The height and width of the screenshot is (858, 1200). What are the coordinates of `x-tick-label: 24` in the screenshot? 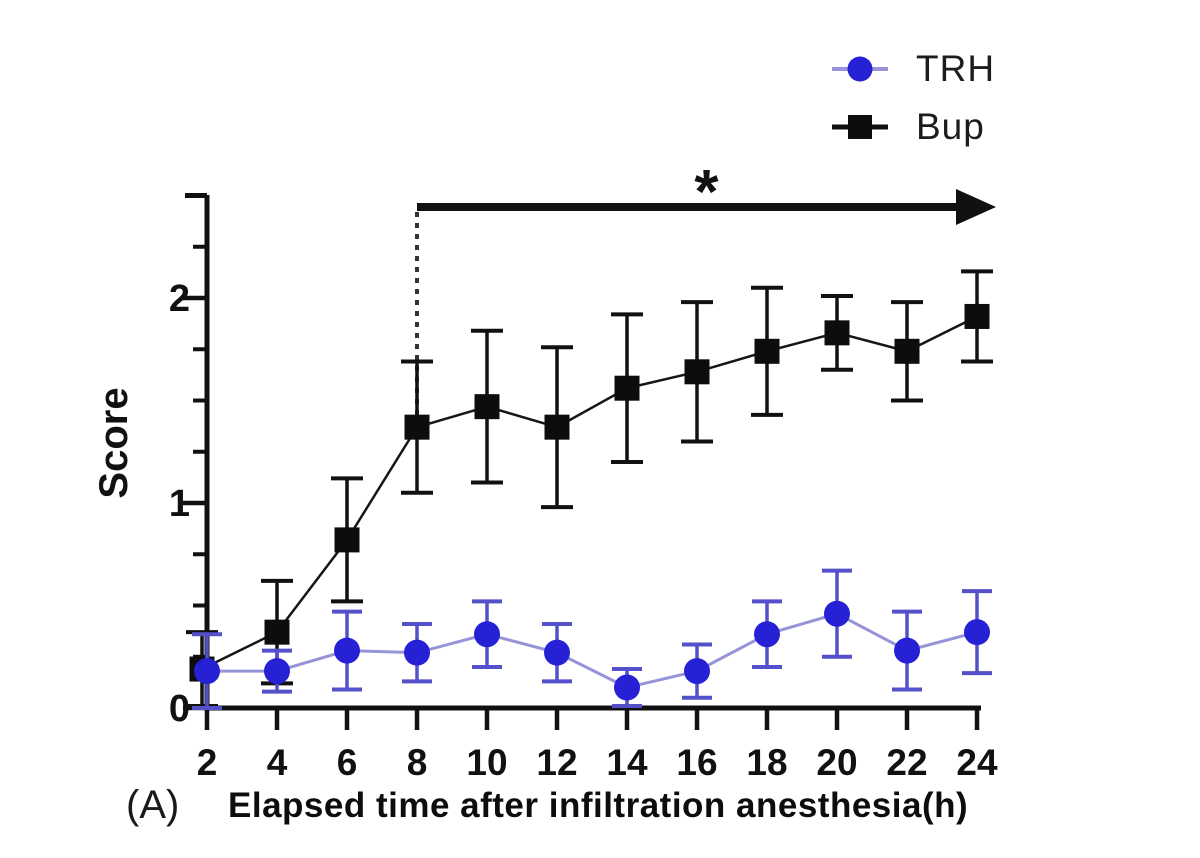 It's located at (977, 762).